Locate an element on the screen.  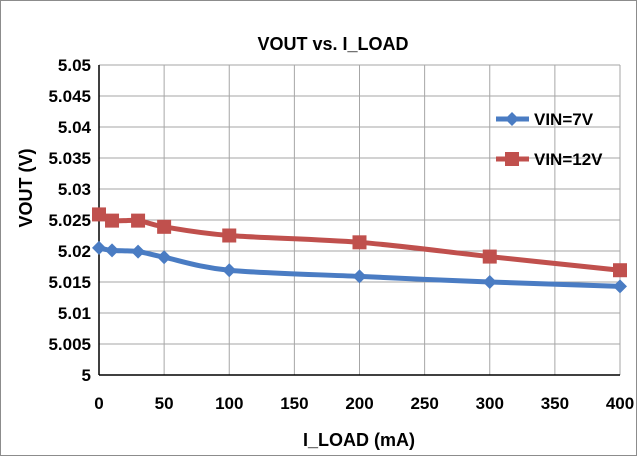
x-tick-label: 0 is located at coordinates (98, 403).